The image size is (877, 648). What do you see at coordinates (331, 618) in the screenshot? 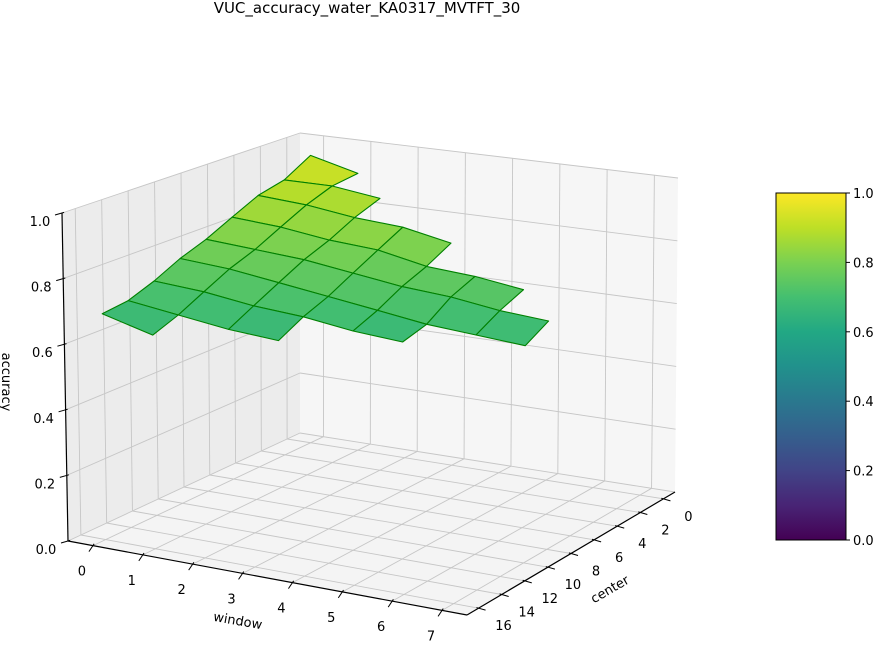
I see `x-tick-label: 5` at bounding box center [331, 618].